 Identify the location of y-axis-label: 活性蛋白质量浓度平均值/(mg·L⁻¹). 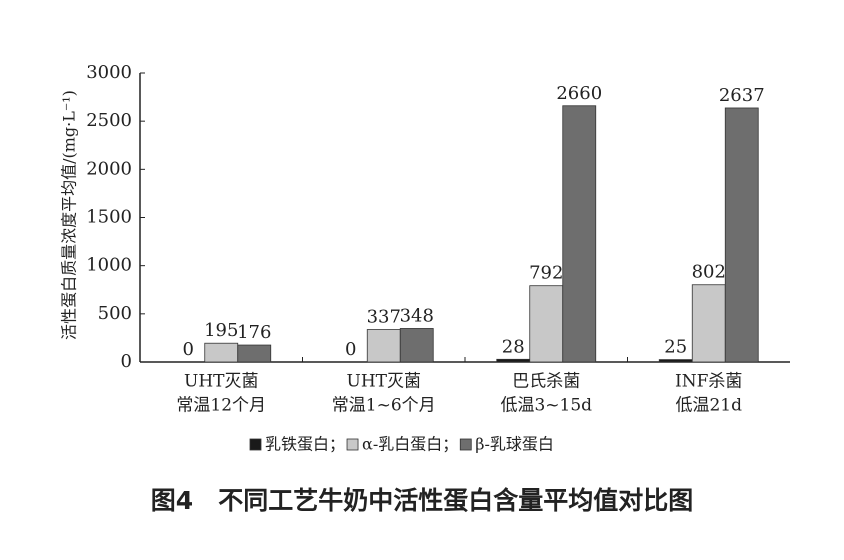
(69, 215).